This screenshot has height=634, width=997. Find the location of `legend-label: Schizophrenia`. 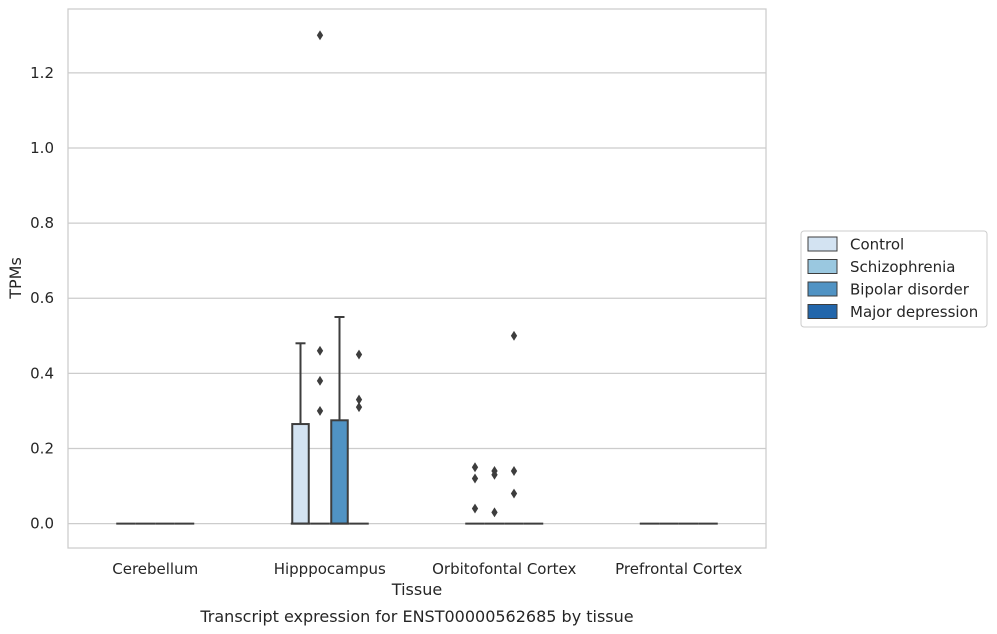

legend-label: Schizophrenia is located at coordinates (902, 267).